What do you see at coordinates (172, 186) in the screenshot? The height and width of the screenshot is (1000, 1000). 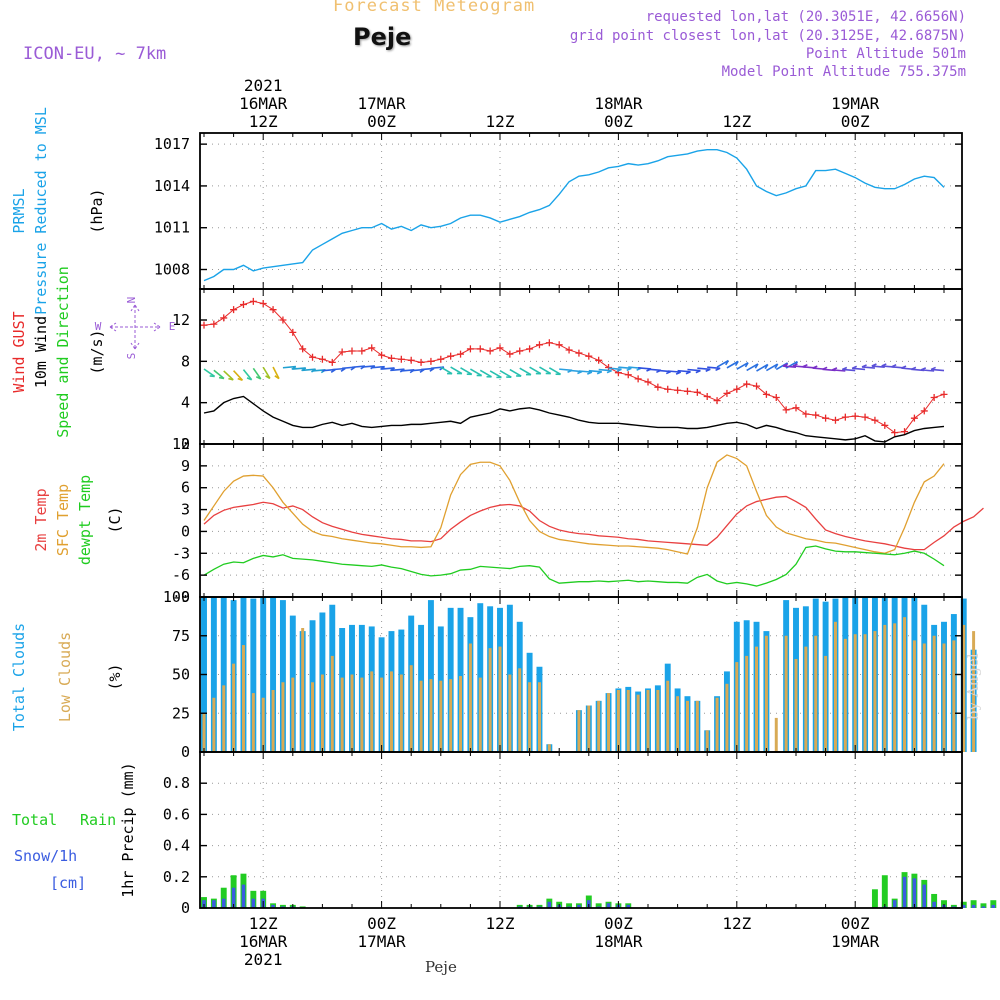 I see `y-tick-label: 1014` at bounding box center [172, 186].